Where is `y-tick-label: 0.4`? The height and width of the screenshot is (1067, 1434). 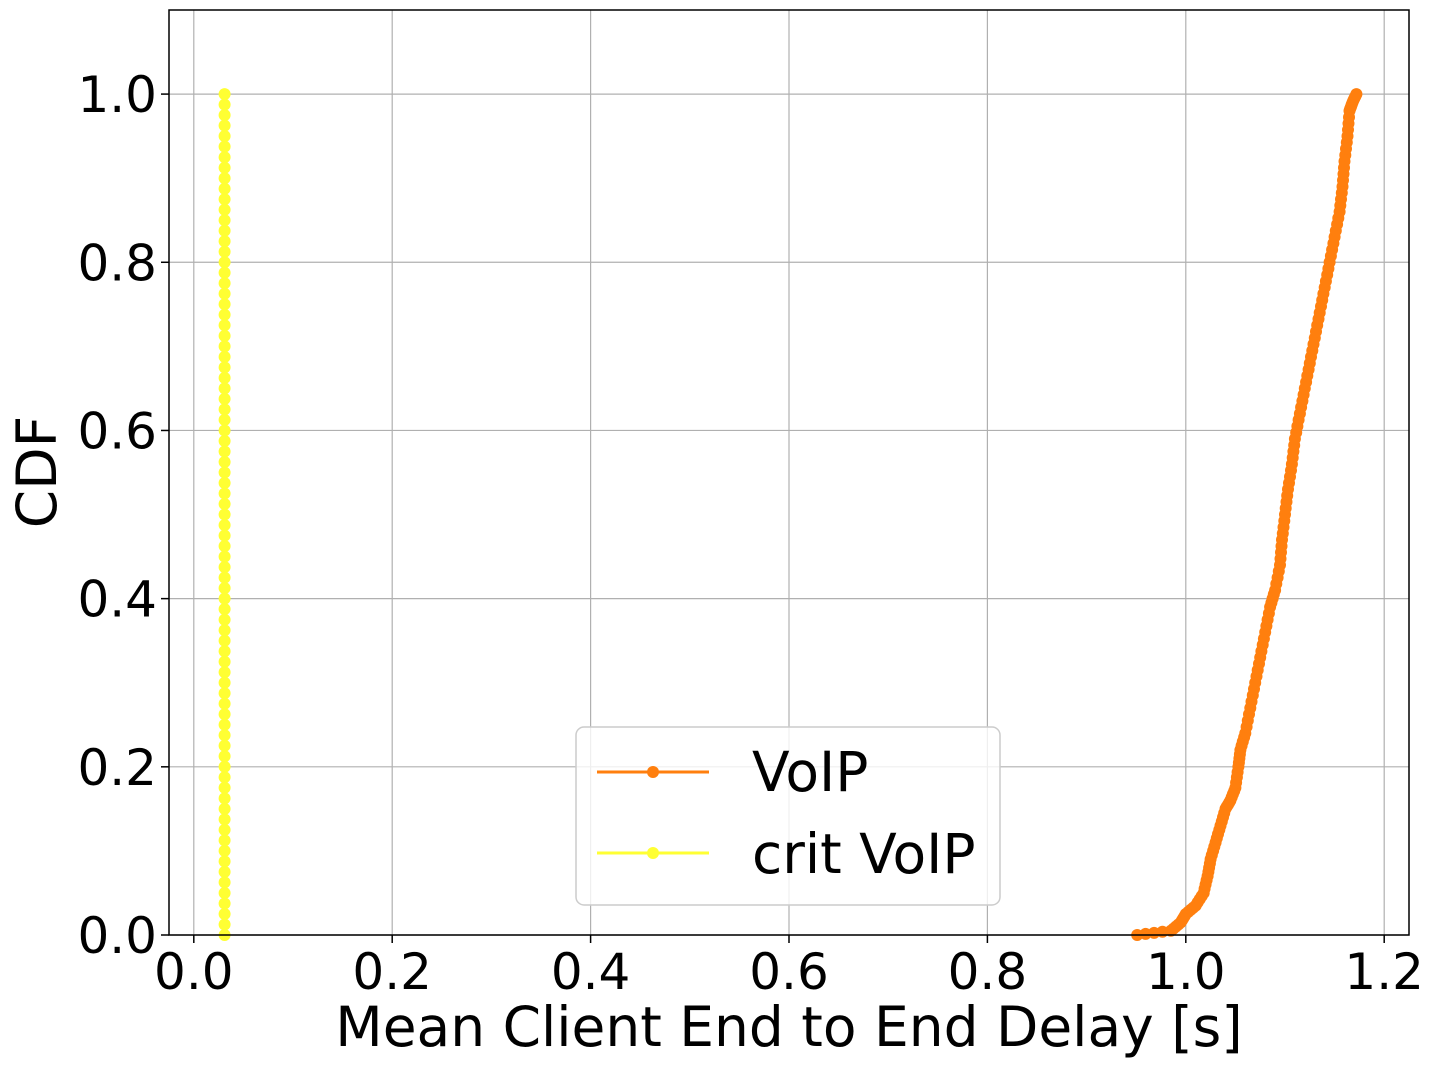 y-tick-label: 0.4 is located at coordinates (117, 600).